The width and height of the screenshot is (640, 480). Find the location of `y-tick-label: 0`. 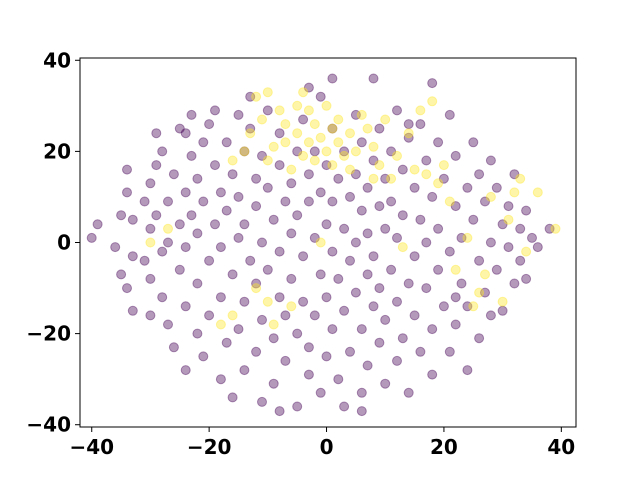

y-tick-label: 0 is located at coordinates (64, 243).